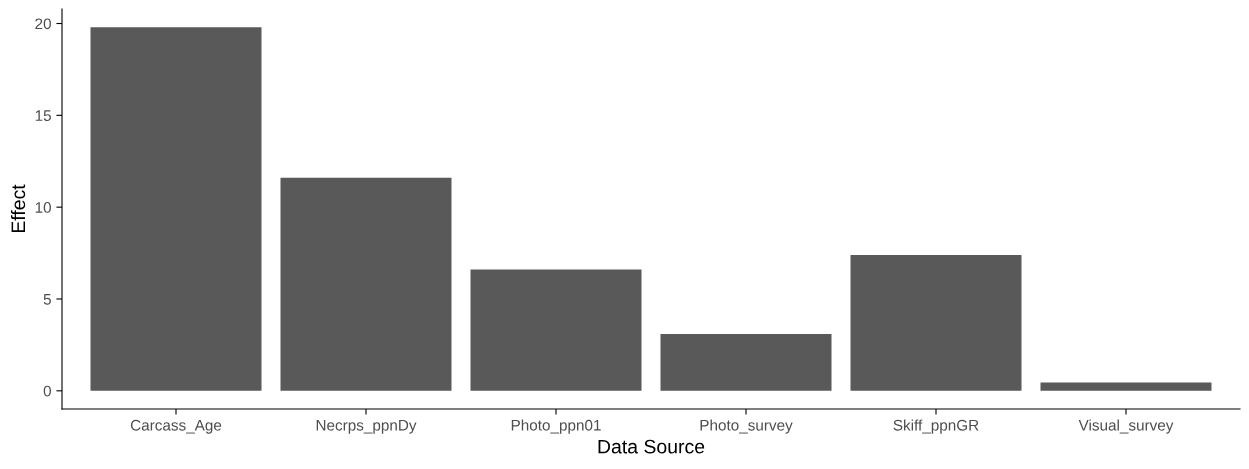  What do you see at coordinates (746, 426) in the screenshot?
I see `x-tick-label: Photo_survey` at bounding box center [746, 426].